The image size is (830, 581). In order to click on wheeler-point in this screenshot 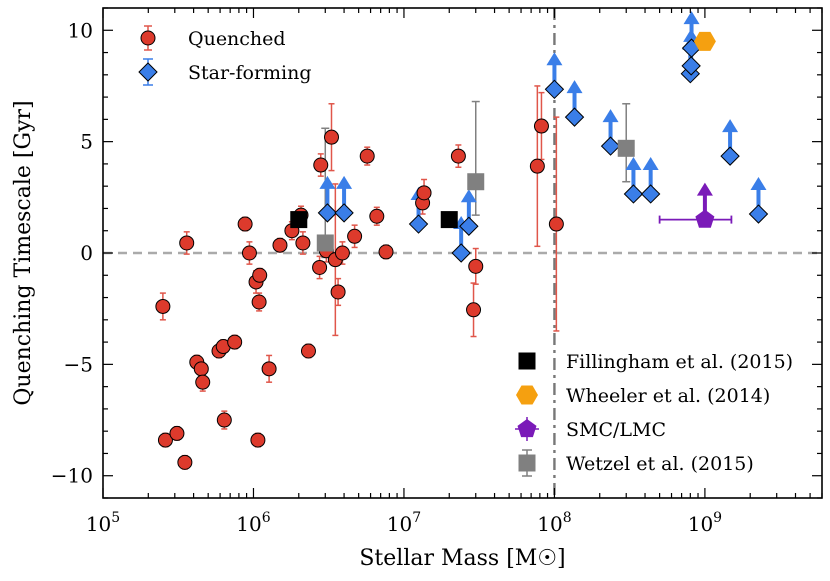, I will do `click(704, 41)`.